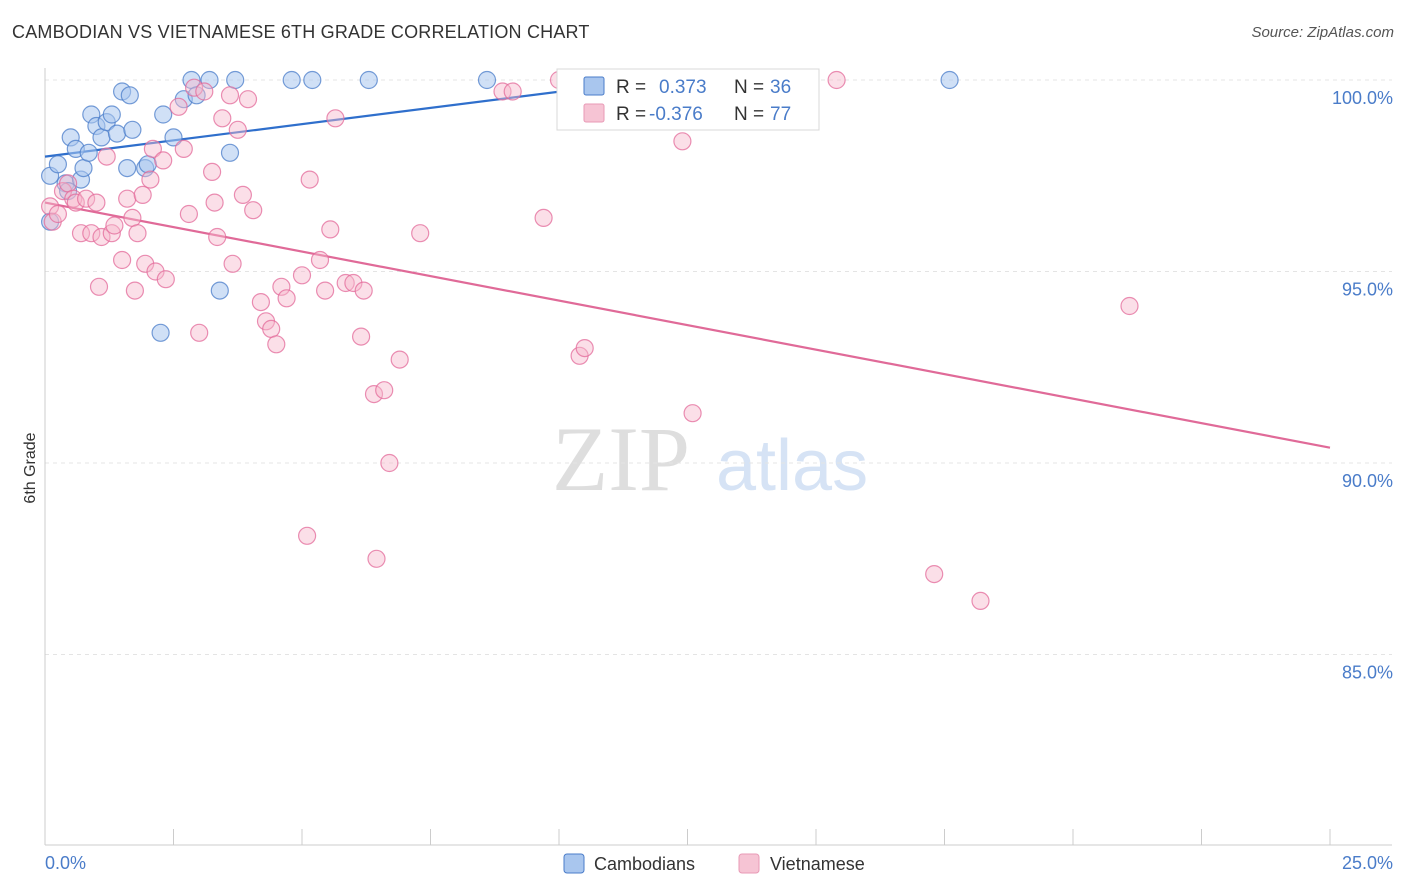 The width and height of the screenshot is (1406, 892). I want to click on legend-n-value-cambodians: 36, so click(780, 87).